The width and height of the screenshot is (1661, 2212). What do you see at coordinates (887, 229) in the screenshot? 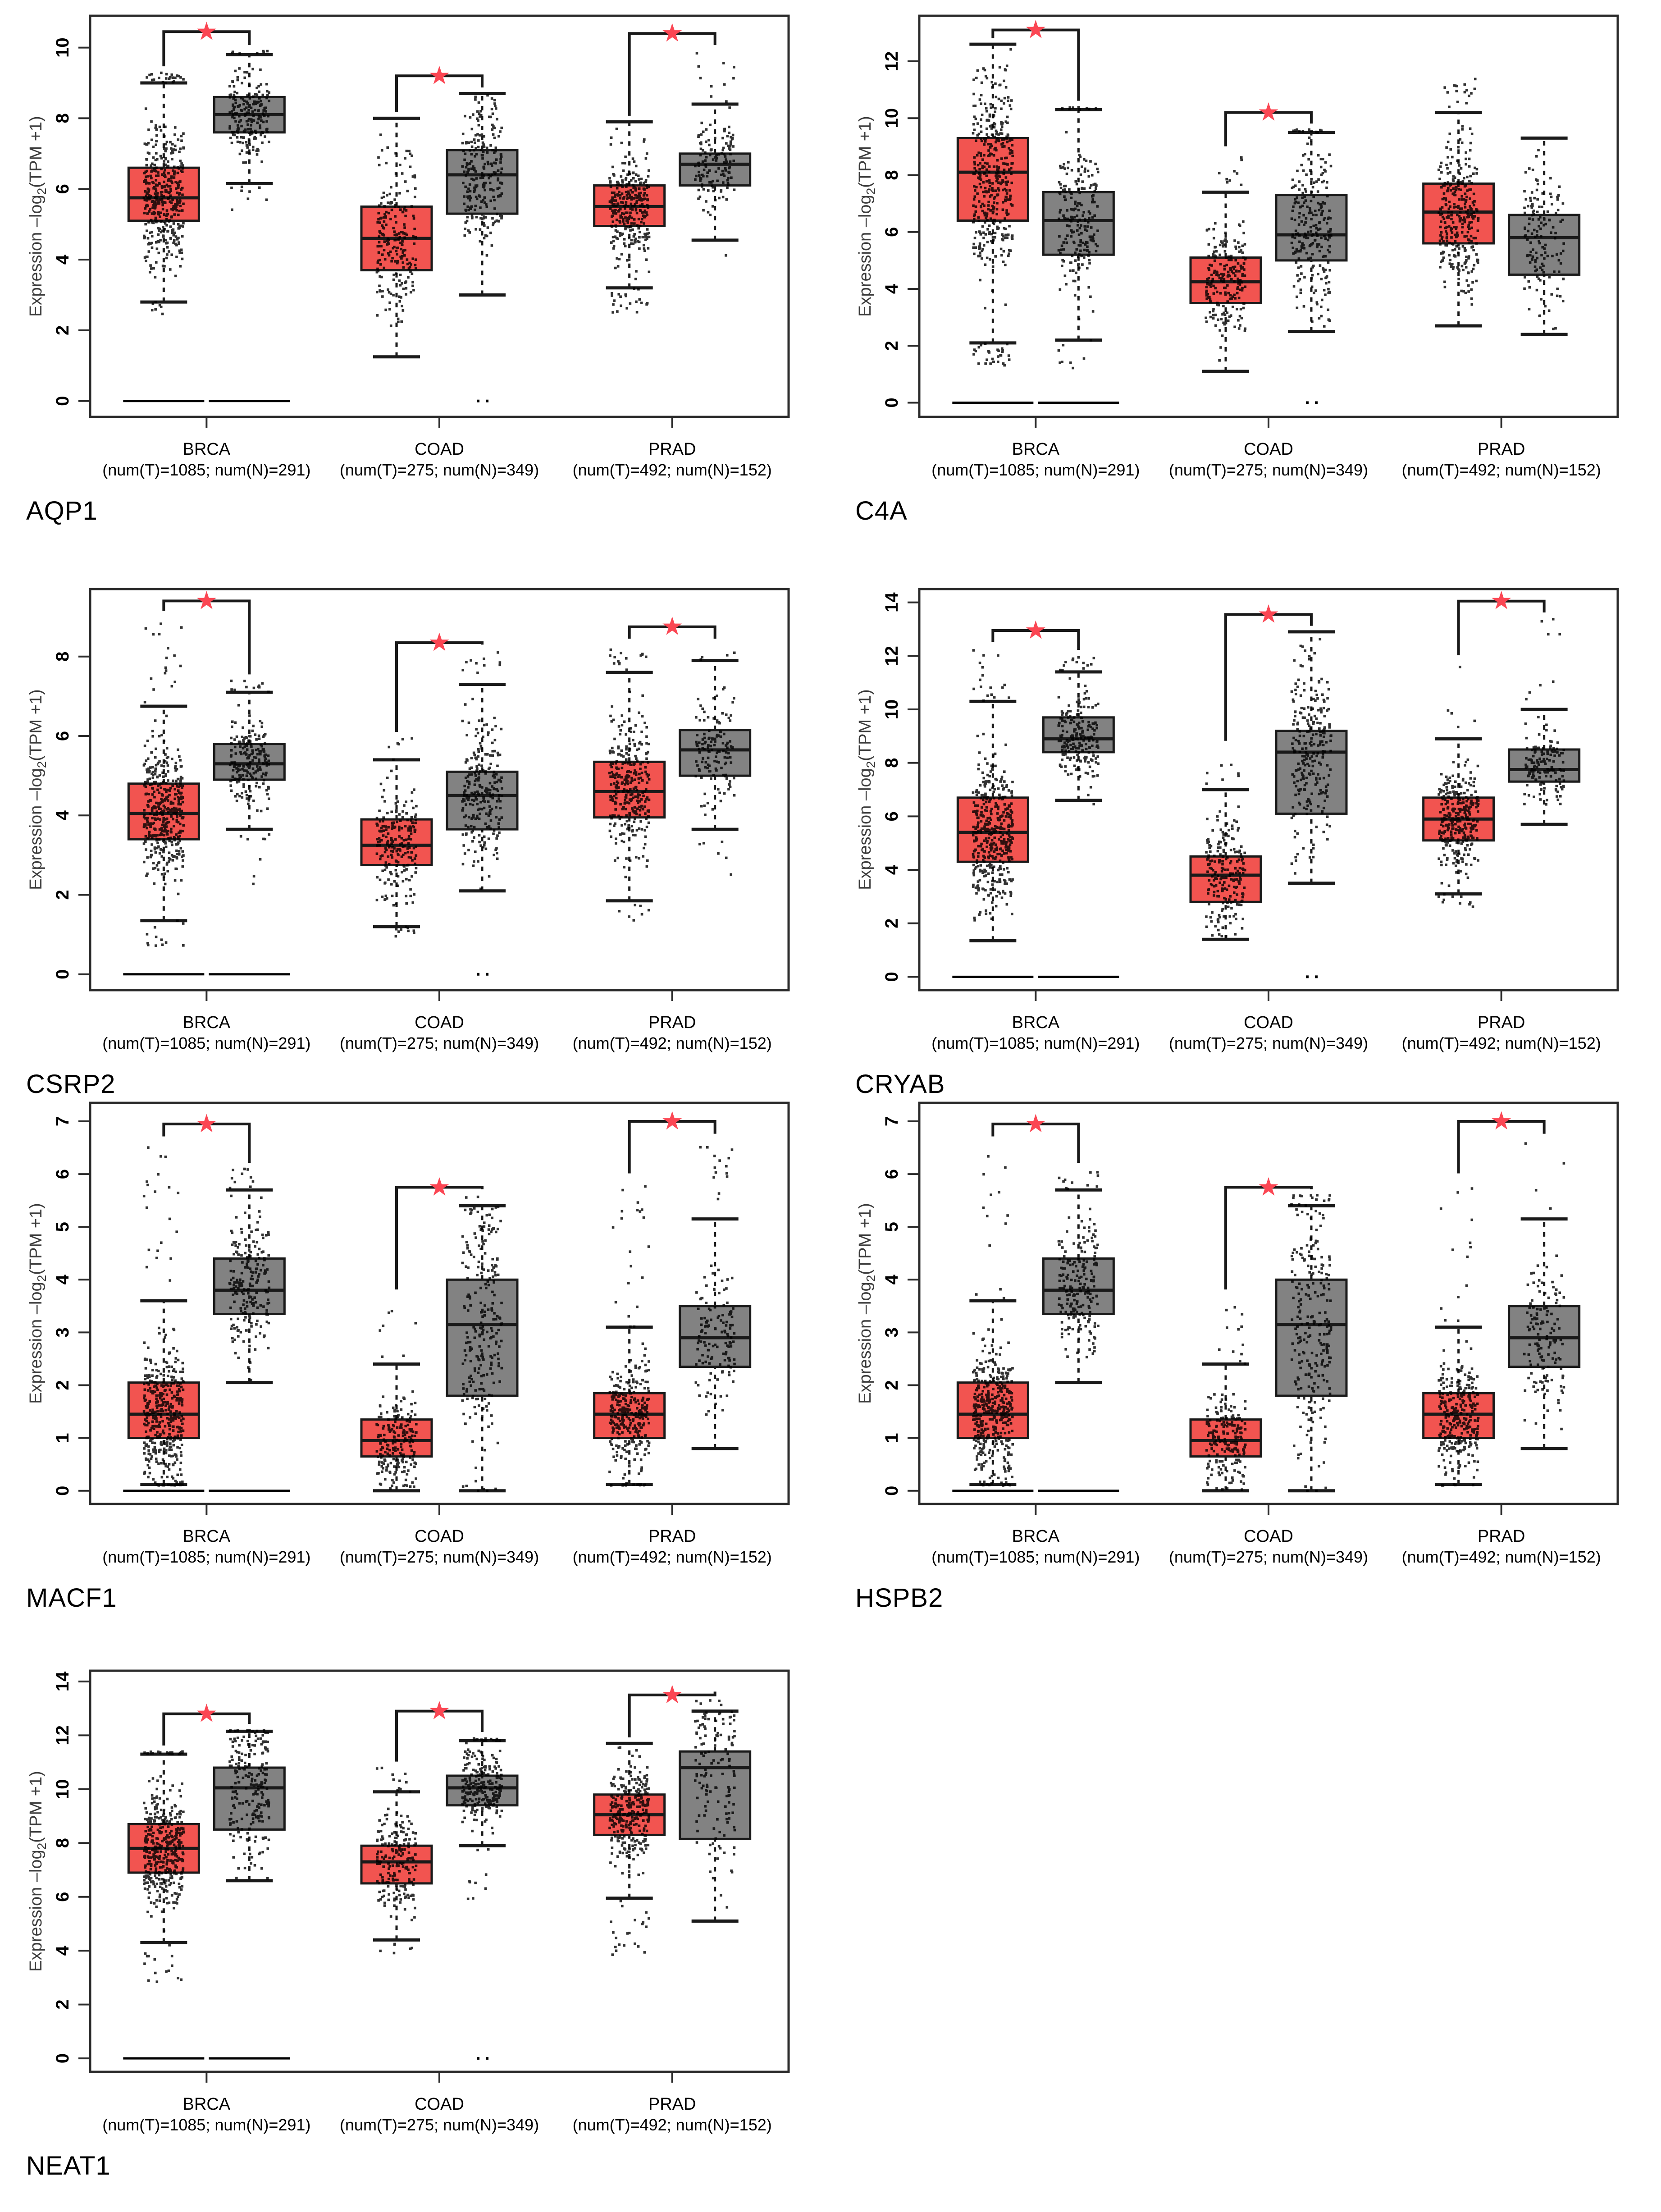
I see `y-axis: 0 2 4 6 8 10 12 Expression –log2(TPM +1)` at bounding box center [887, 229].